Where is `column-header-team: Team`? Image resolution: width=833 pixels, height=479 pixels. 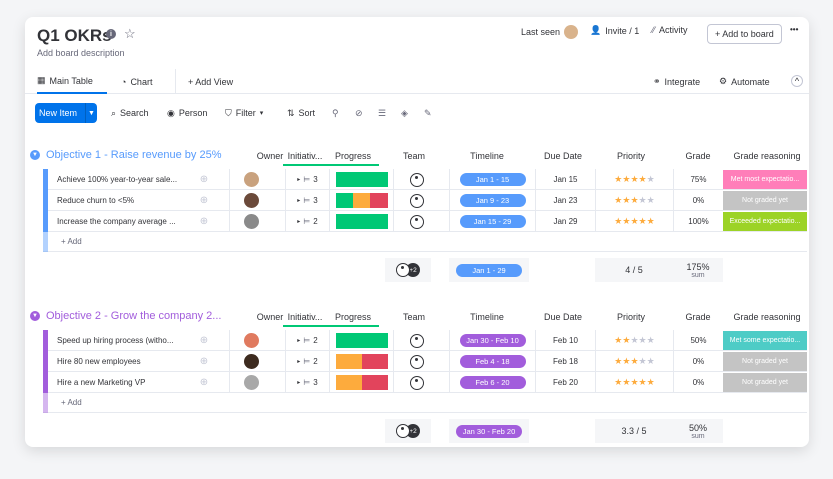 column-header-team: Team is located at coordinates (413, 317).